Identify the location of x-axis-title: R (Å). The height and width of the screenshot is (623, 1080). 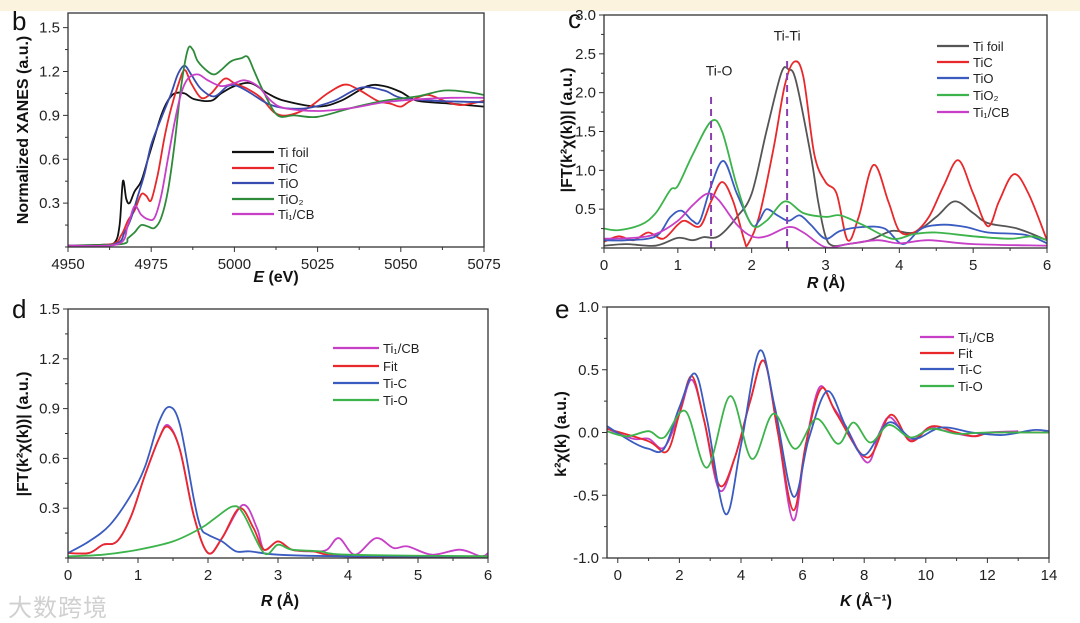
(280, 600).